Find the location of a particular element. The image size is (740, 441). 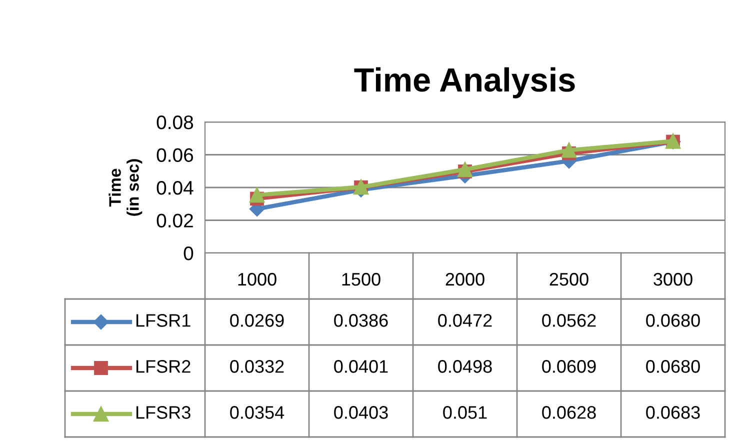

y-tick-label: 0.08 is located at coordinates (175, 122).